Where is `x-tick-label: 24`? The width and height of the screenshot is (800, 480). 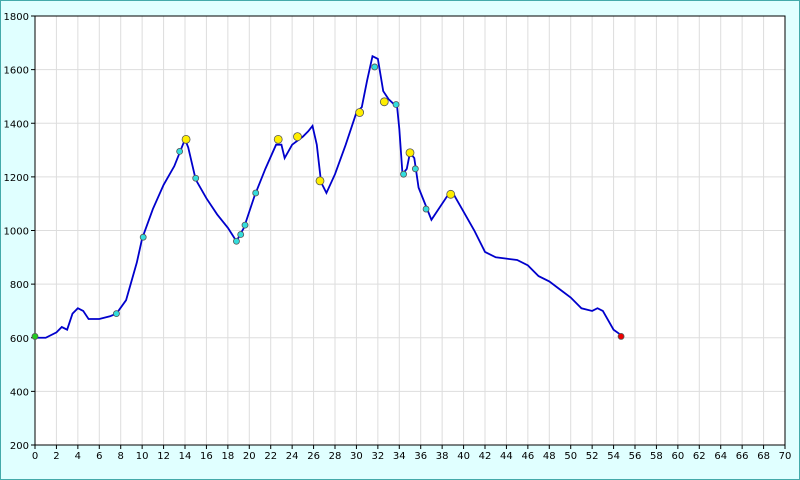
x-tick-label: 24 is located at coordinates (292, 456).